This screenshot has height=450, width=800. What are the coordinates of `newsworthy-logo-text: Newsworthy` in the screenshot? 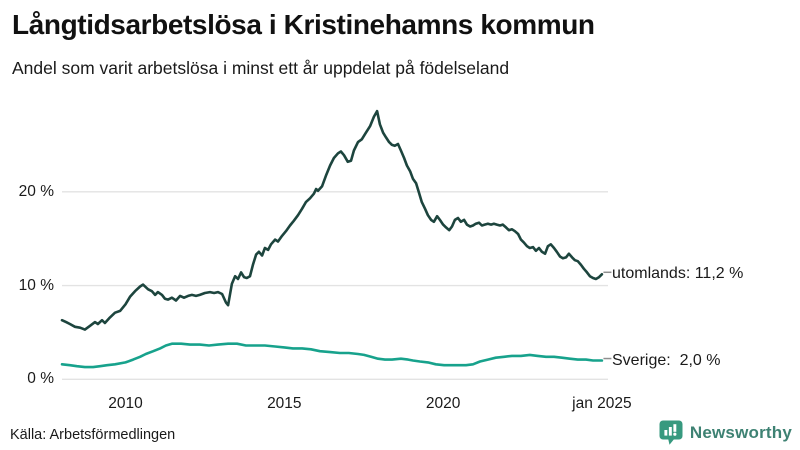 It's located at (740, 432).